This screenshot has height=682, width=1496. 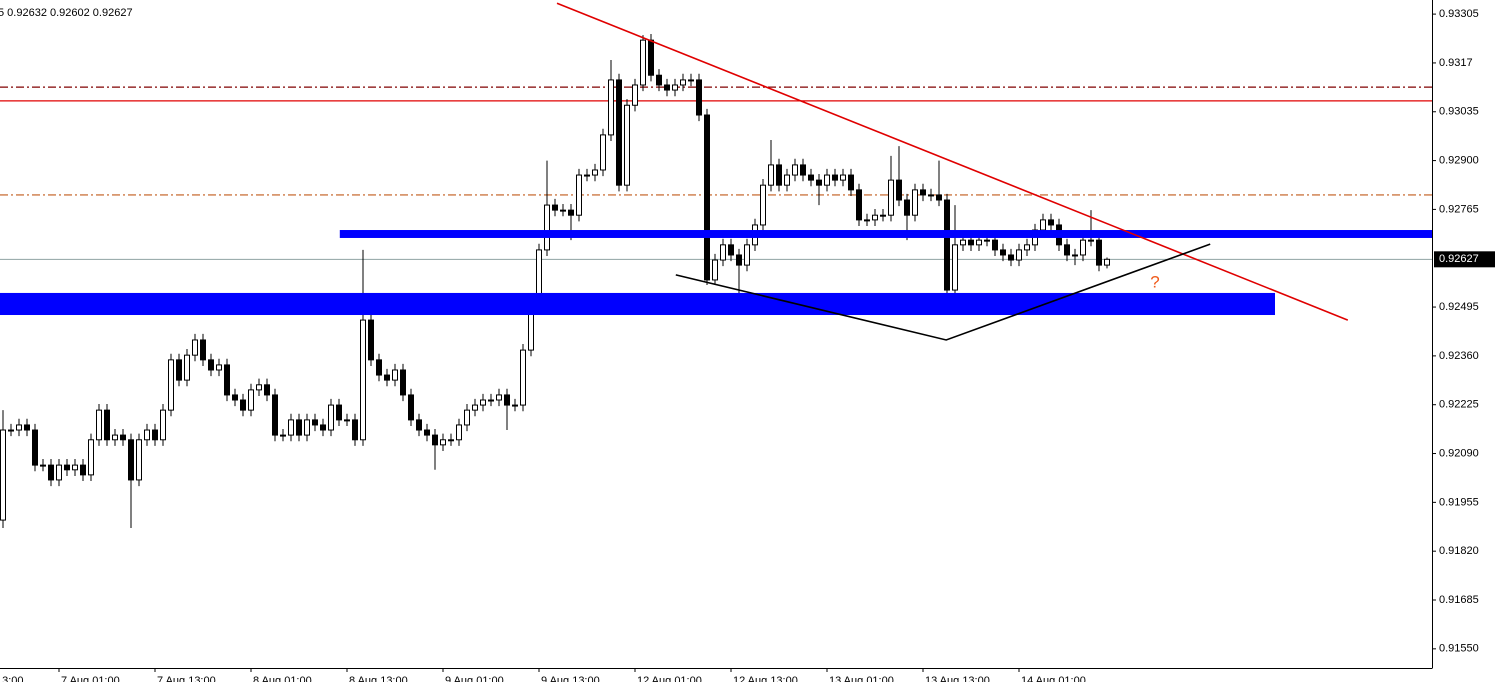 I want to click on y-tick-label: 0.92225, so click(x=1459, y=405).